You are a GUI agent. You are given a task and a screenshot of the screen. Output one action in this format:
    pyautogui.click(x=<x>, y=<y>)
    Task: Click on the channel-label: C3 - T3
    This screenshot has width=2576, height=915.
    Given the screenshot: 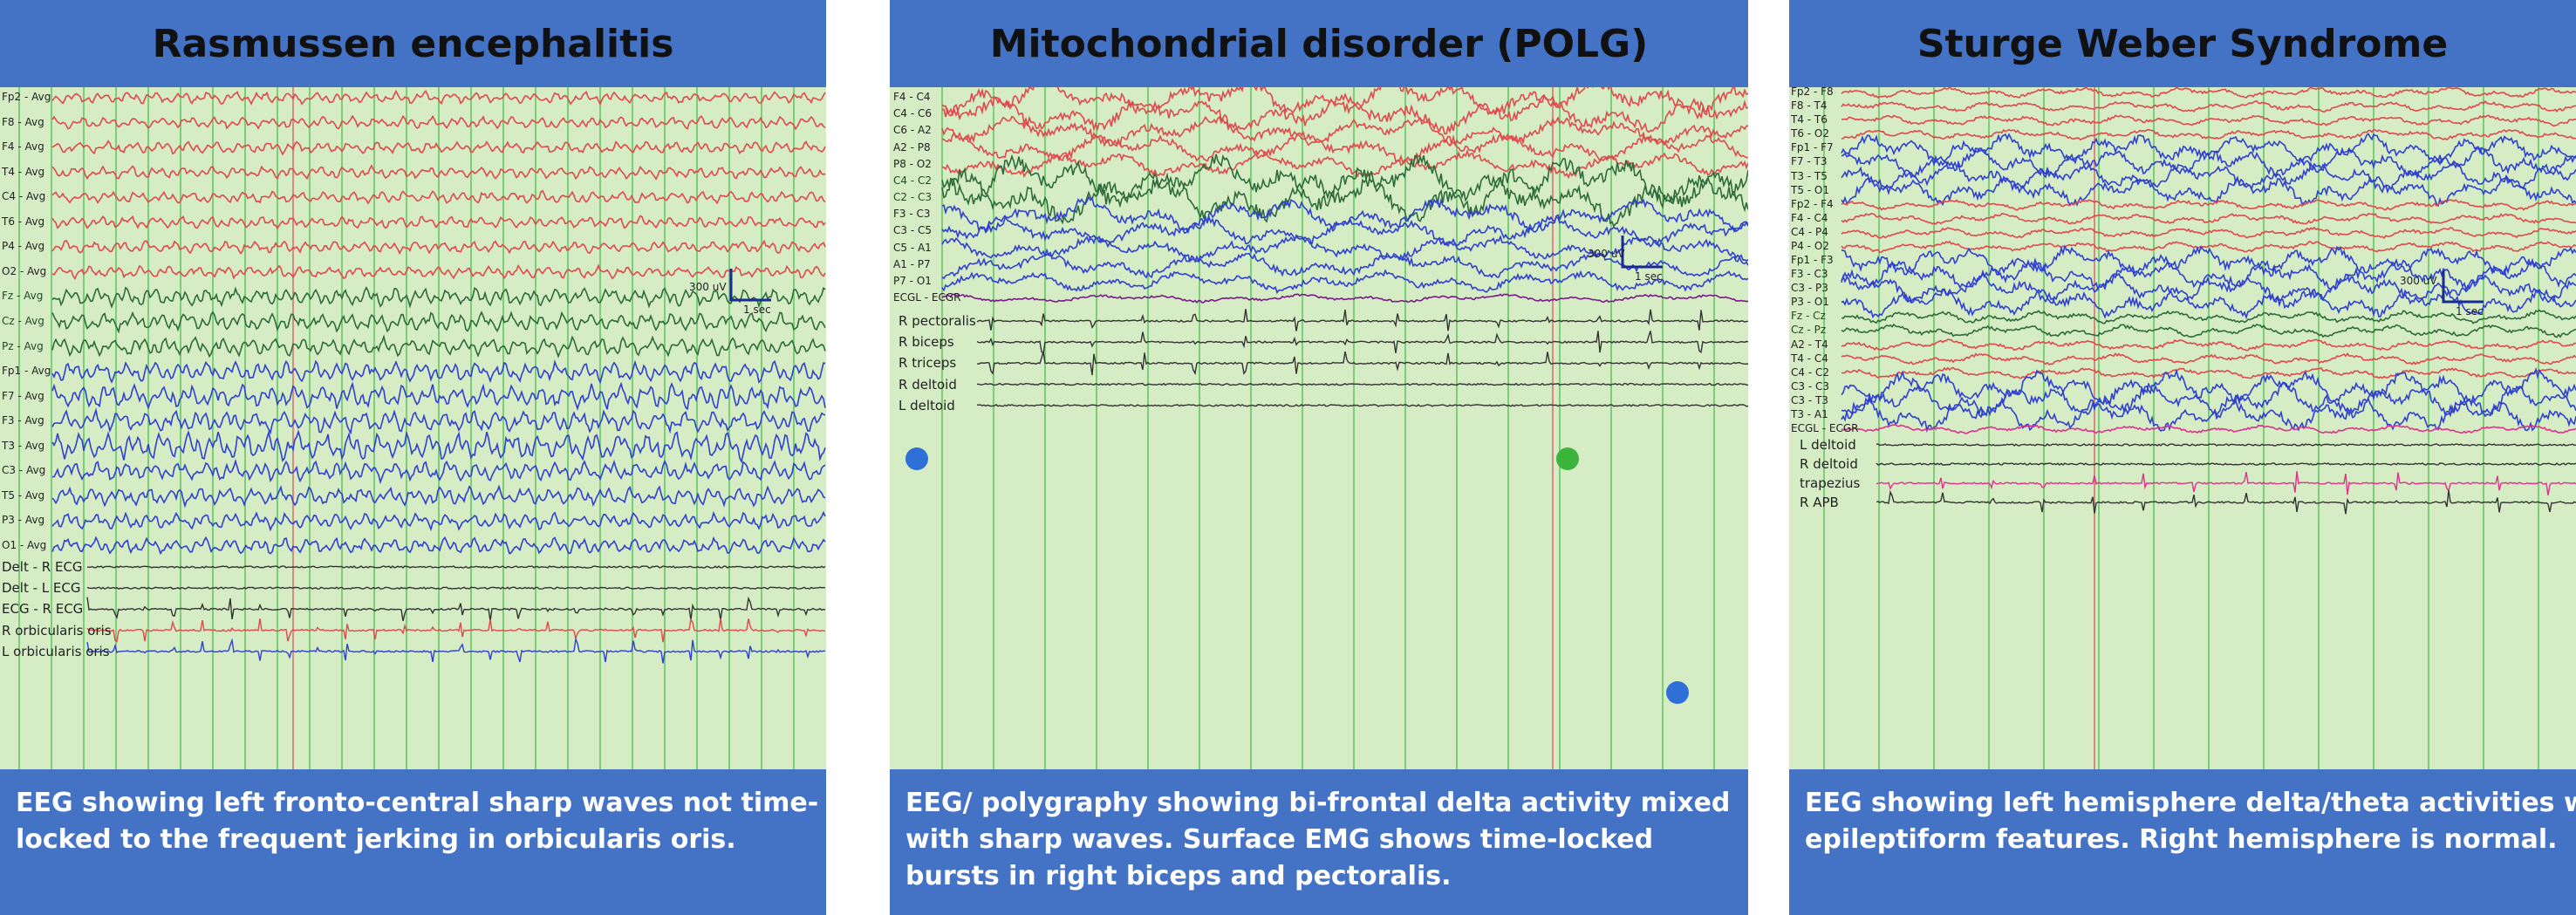 What is the action you would take?
    pyautogui.click(x=1809, y=399)
    